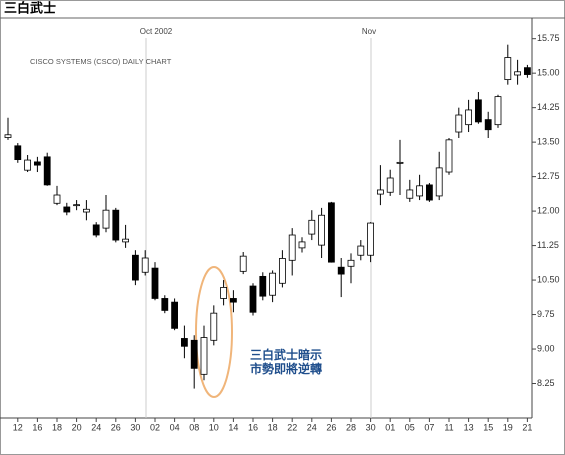 Image resolution: width=565 pixels, height=455 pixels. I want to click on y-tick-label: 13.50, so click(548, 142).